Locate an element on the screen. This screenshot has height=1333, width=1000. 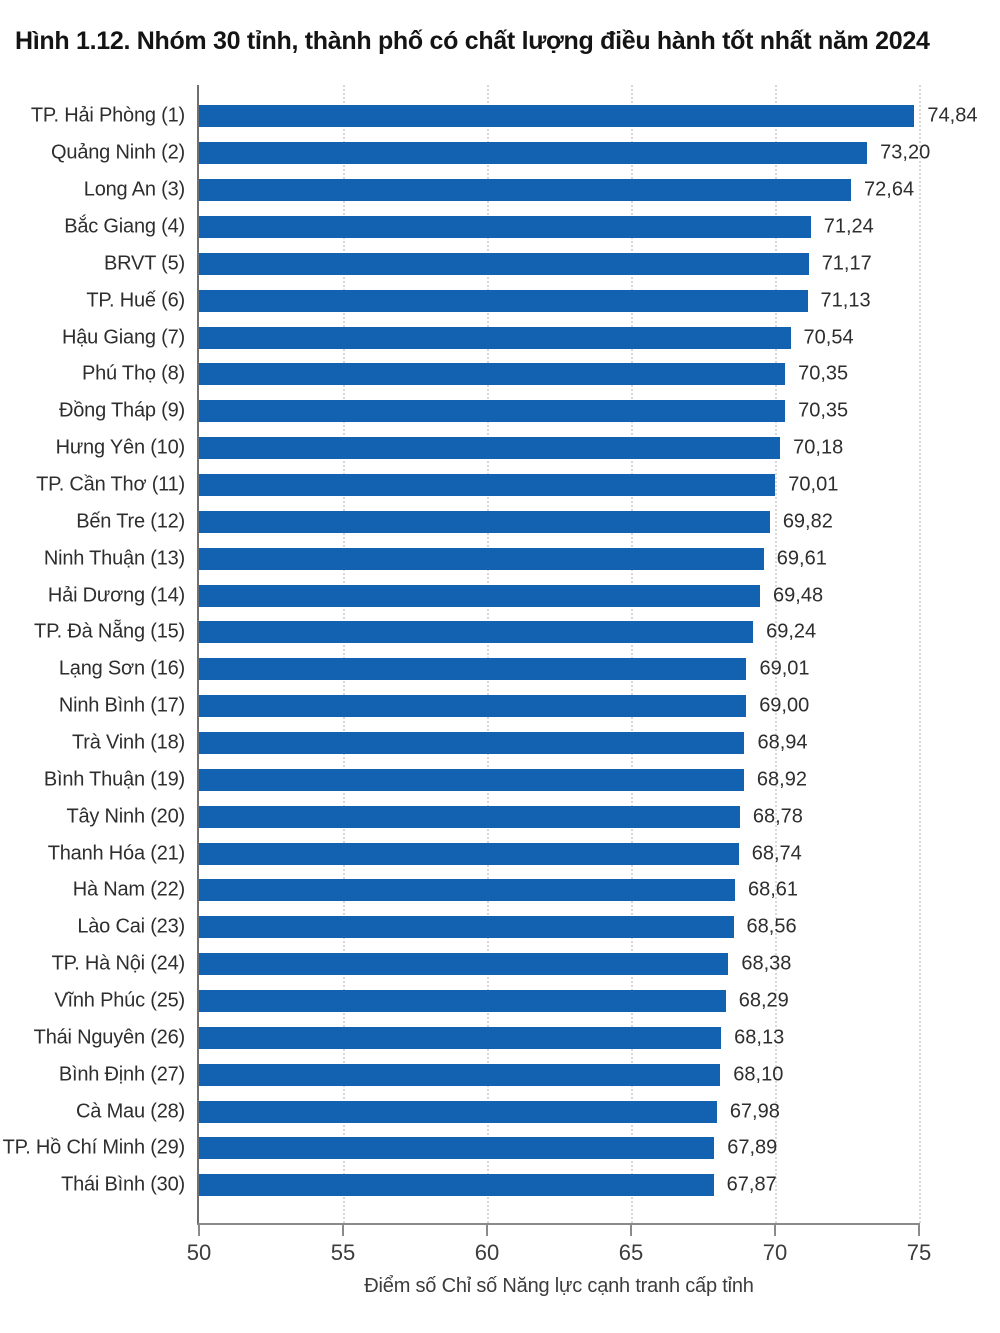
value-label: 69,61 is located at coordinates (801, 558).